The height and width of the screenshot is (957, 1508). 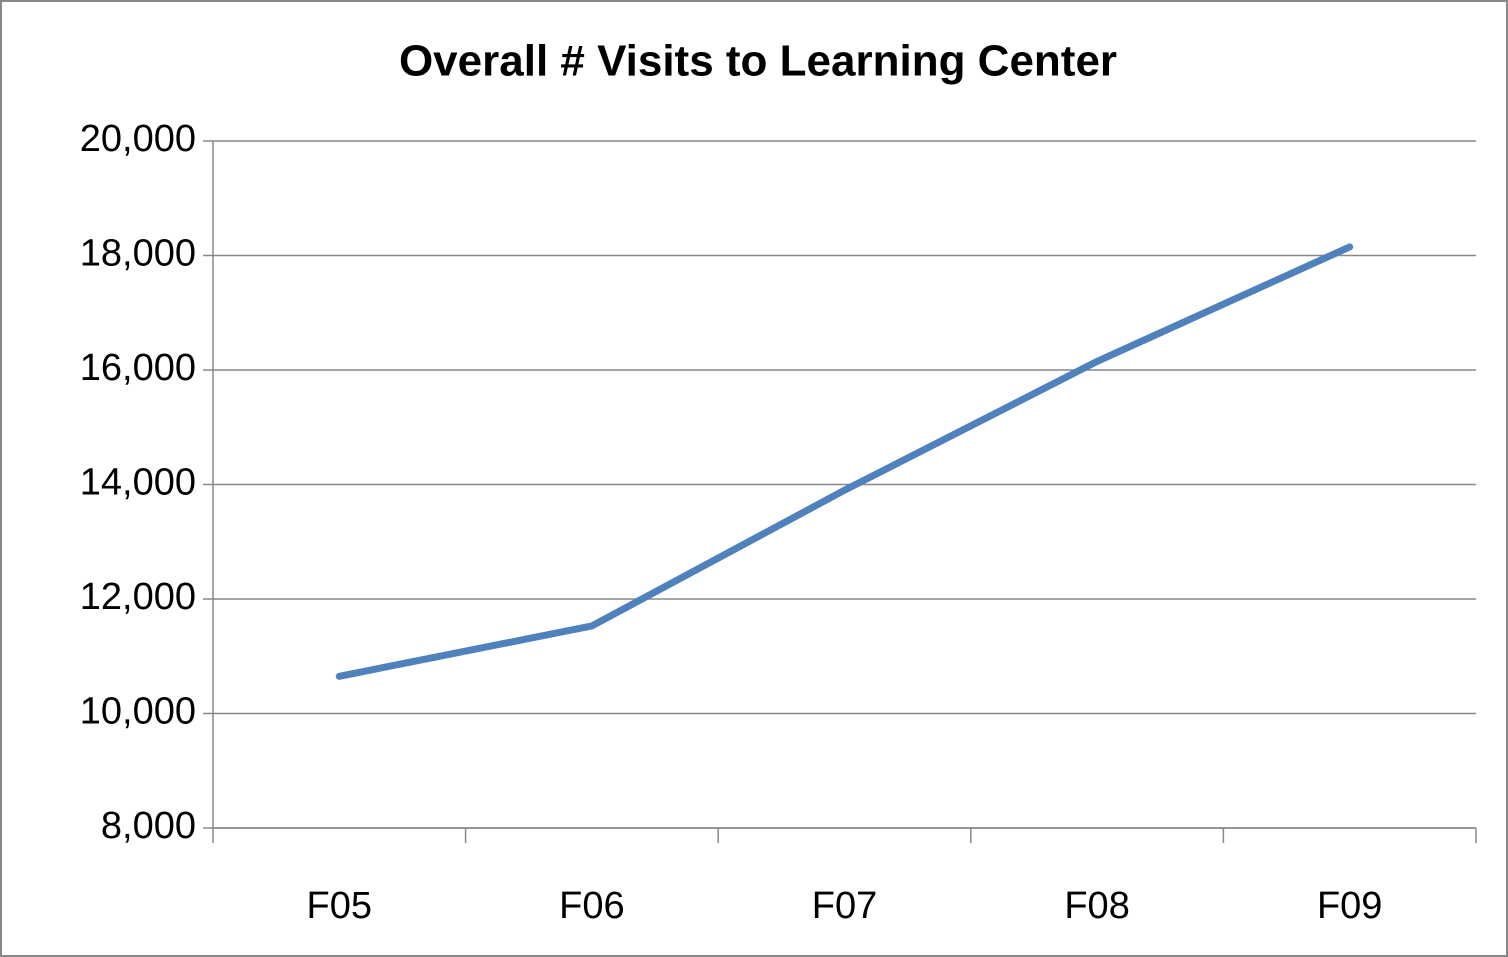 I want to click on x-tick-label: F05, so click(x=339, y=906).